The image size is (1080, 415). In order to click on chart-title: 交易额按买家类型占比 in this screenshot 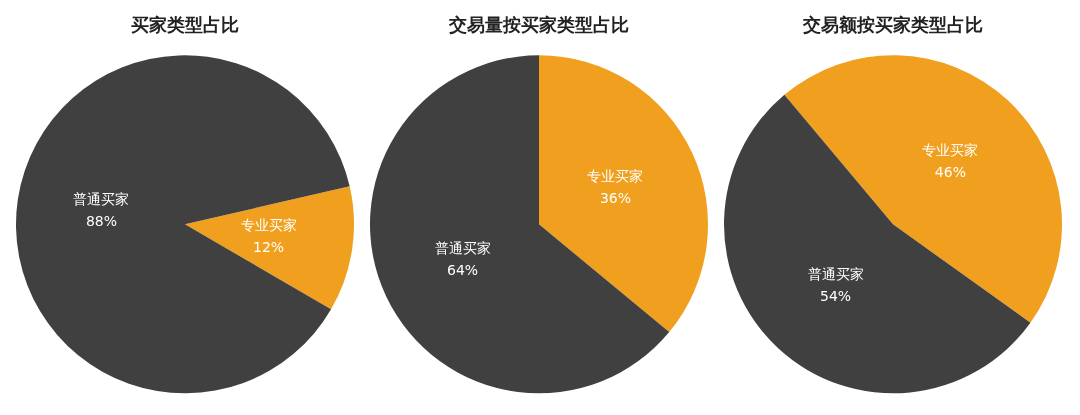, I will do `click(892, 25)`.